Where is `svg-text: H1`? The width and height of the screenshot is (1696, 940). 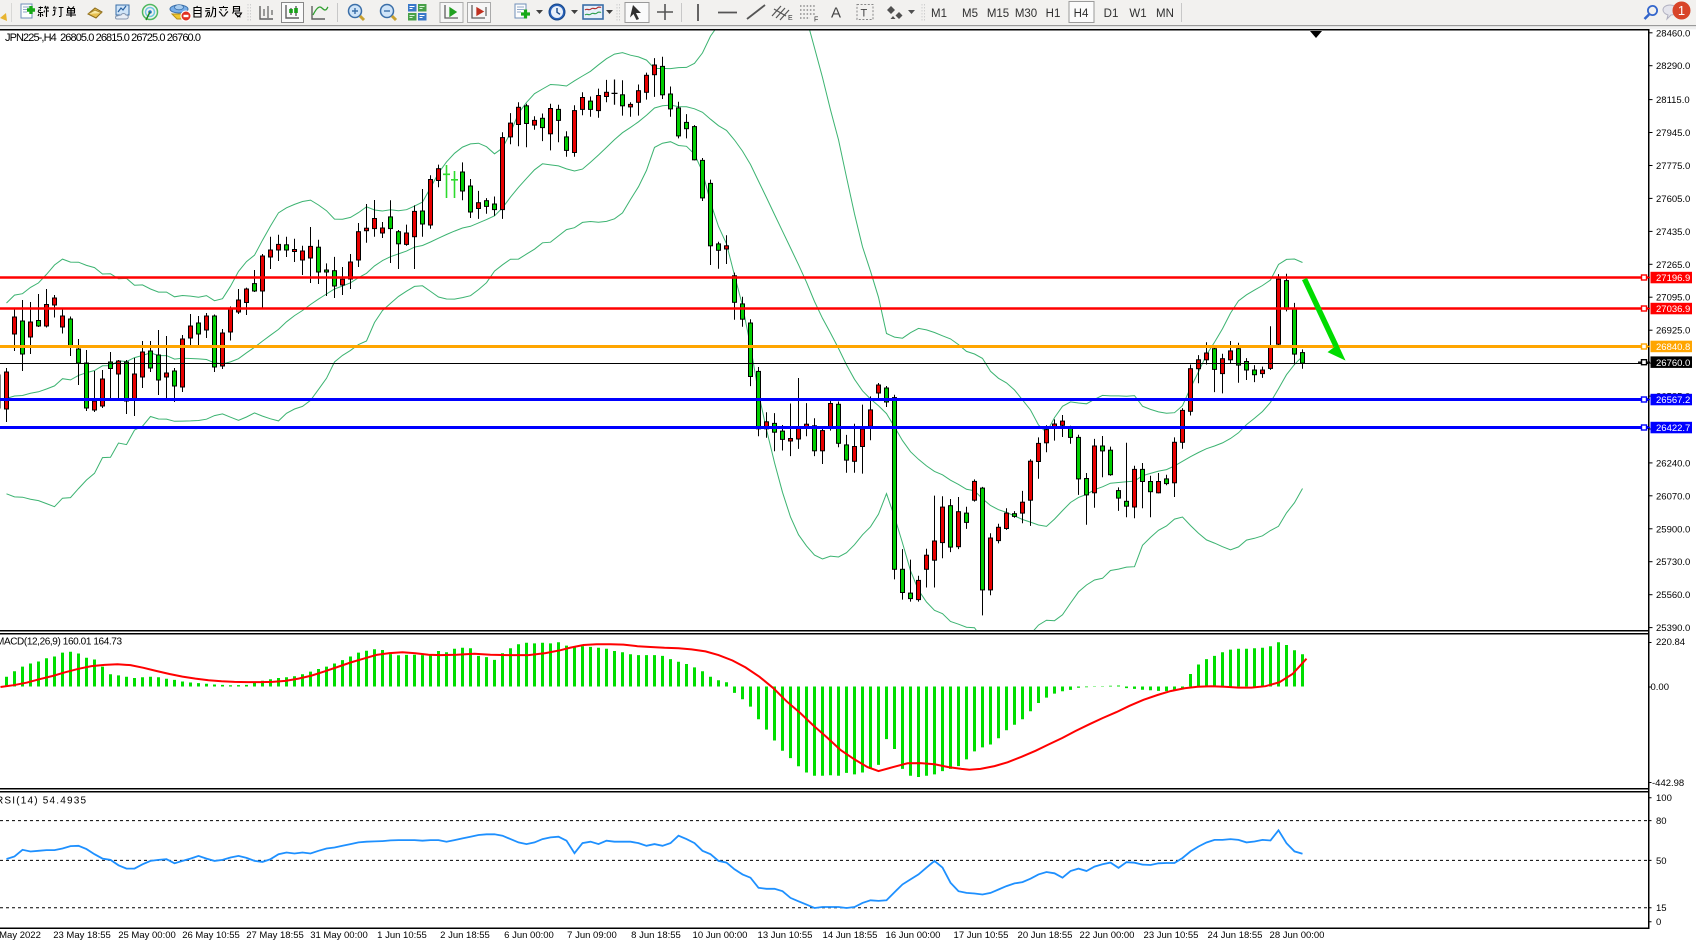
svg-text: H1 is located at coordinates (1053, 14).